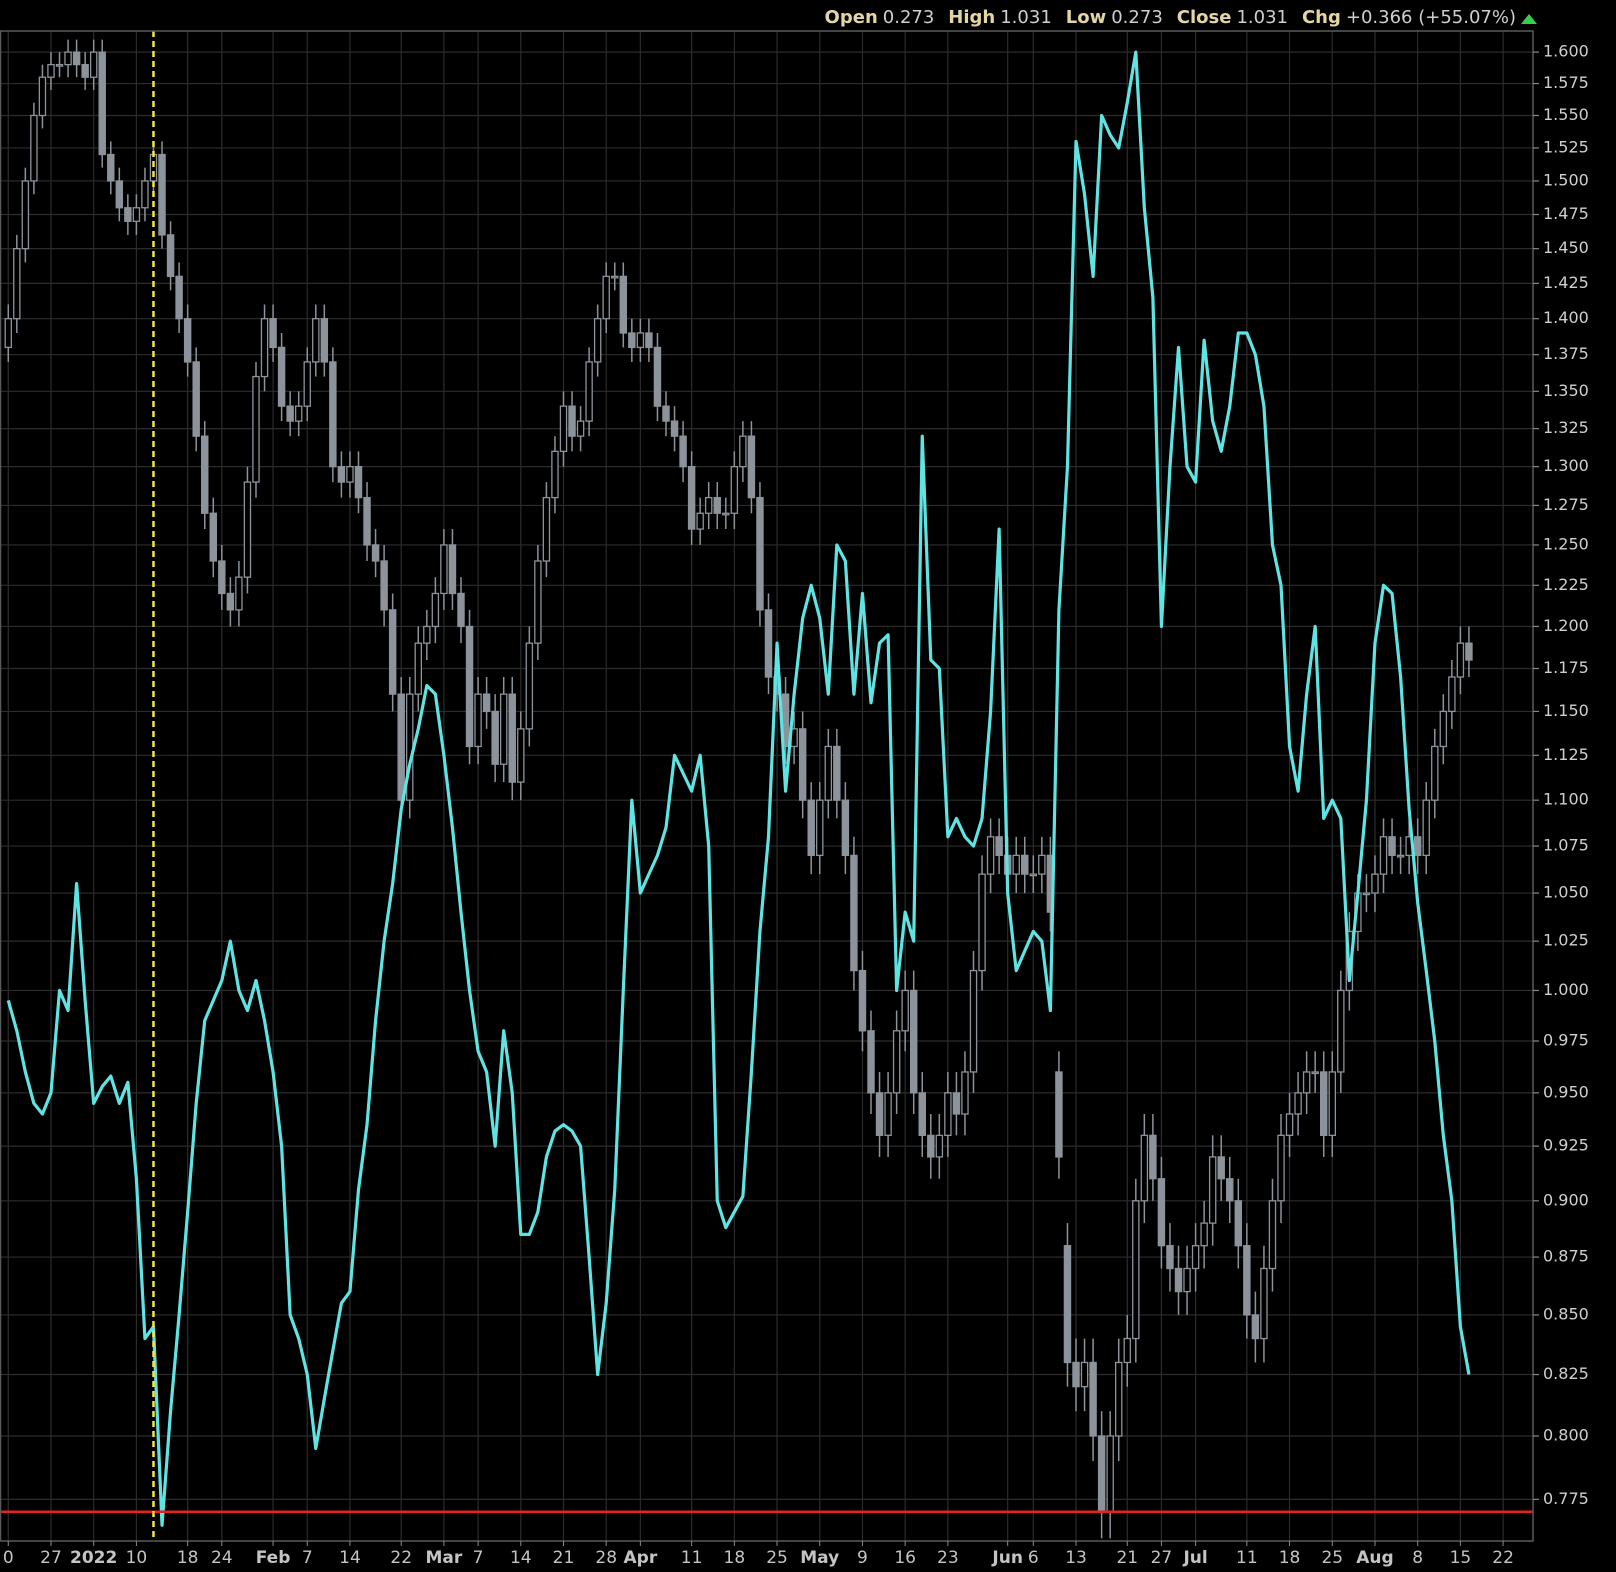  I want to click on y-tick-label: 0.950, so click(1566, 1091).